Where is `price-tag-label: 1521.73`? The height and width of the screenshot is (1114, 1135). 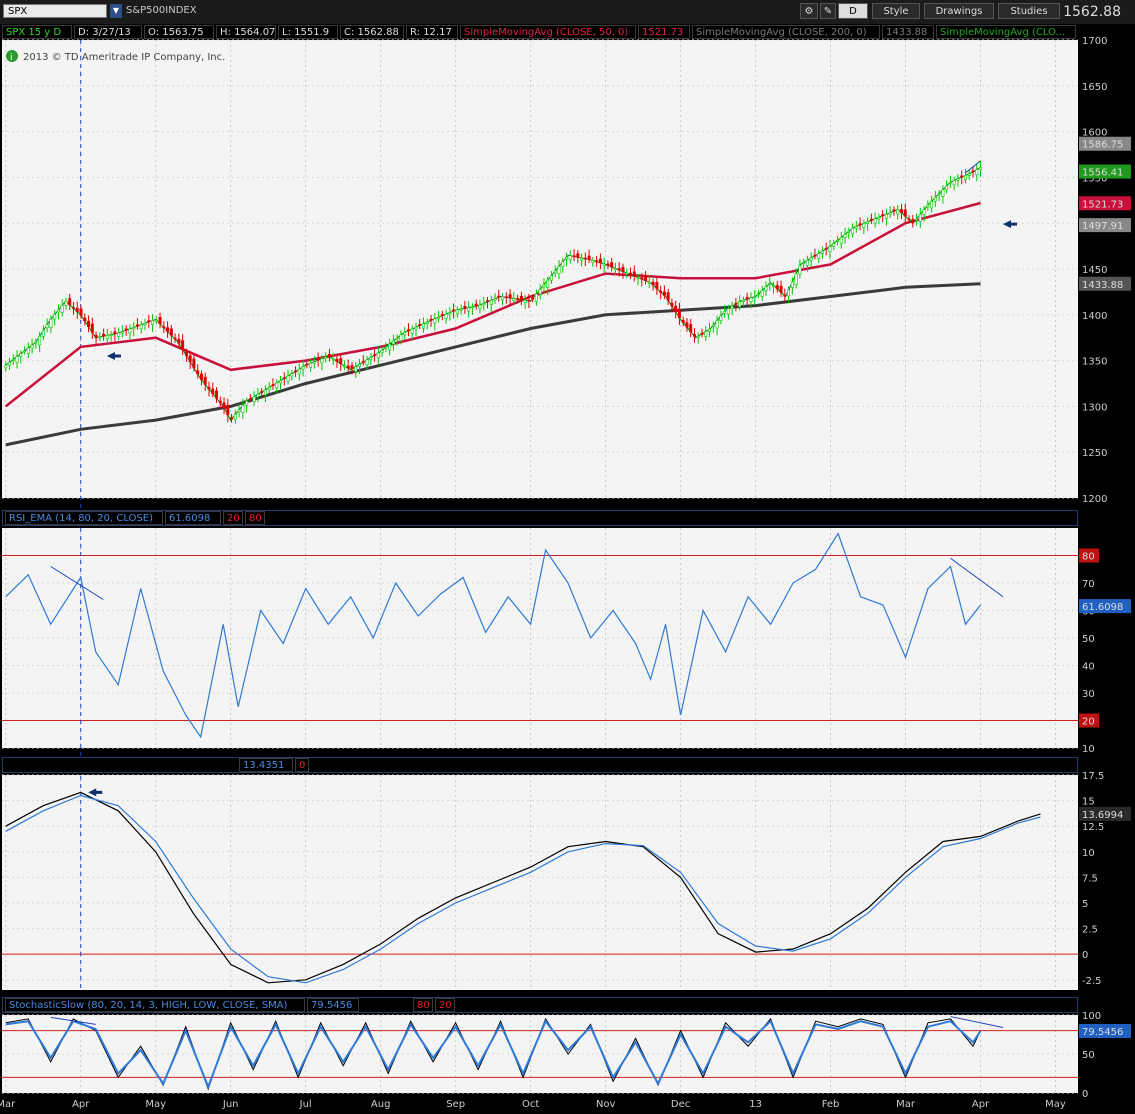
price-tag-label: 1521.73 is located at coordinates (1102, 204).